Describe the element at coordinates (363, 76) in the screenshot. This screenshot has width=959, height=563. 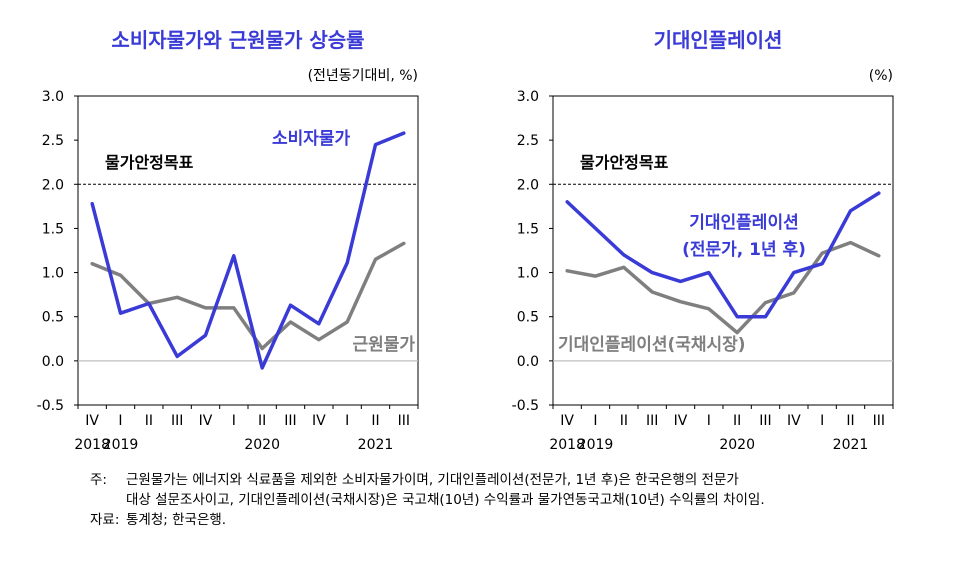
I see `unit-label: (전년동기대비, %)` at that location.